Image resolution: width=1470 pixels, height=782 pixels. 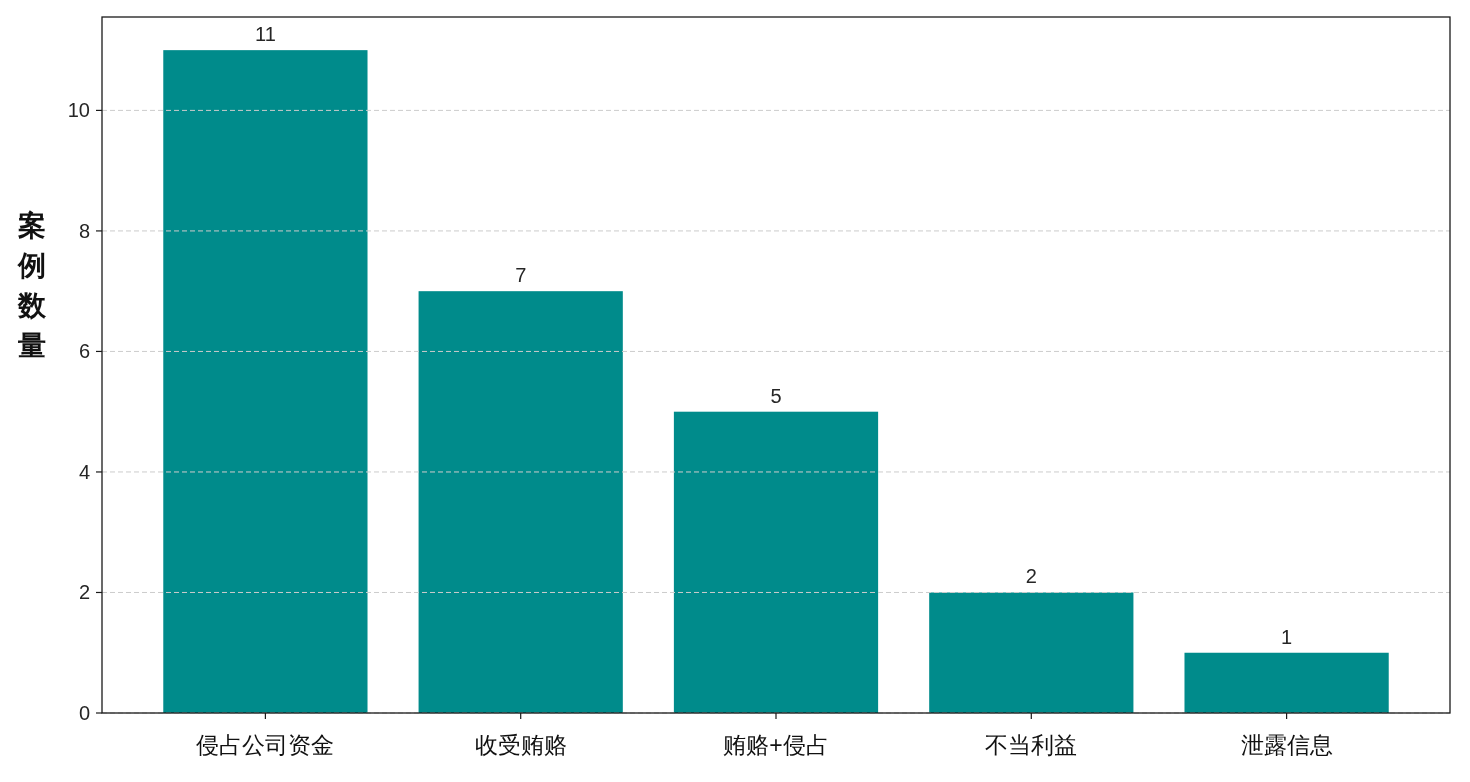 What do you see at coordinates (1031, 576) in the screenshot?
I see `data-label: 2` at bounding box center [1031, 576].